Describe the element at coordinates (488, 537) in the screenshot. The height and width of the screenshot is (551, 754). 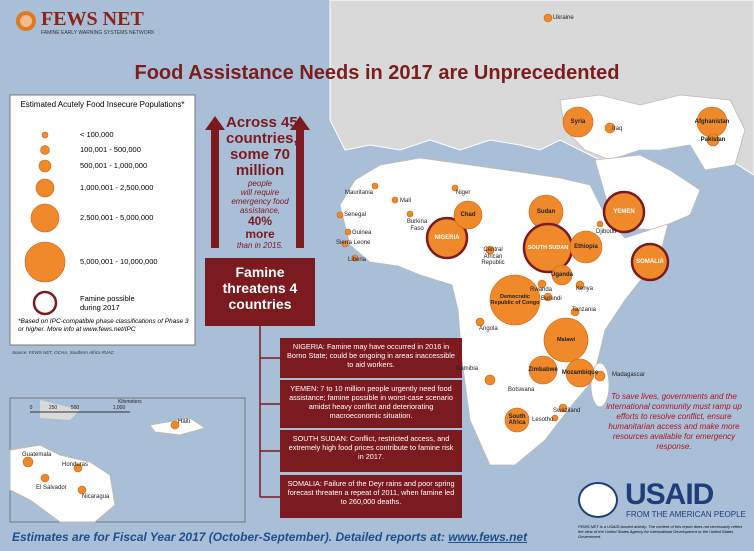
I see `footer-link: www.fews.net` at that location.